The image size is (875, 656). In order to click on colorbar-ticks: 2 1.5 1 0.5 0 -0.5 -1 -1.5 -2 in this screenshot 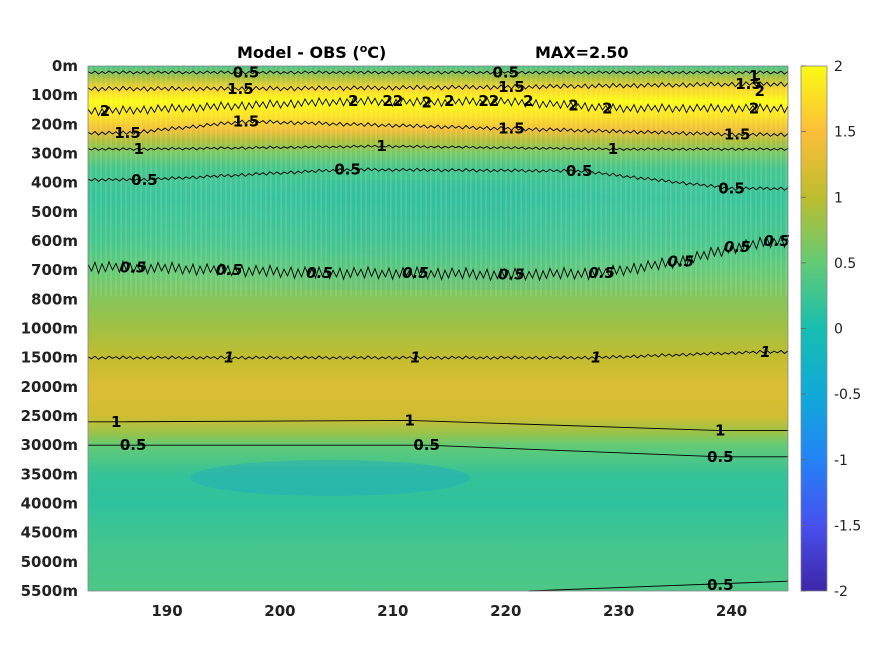, I will do `click(831, 329)`.